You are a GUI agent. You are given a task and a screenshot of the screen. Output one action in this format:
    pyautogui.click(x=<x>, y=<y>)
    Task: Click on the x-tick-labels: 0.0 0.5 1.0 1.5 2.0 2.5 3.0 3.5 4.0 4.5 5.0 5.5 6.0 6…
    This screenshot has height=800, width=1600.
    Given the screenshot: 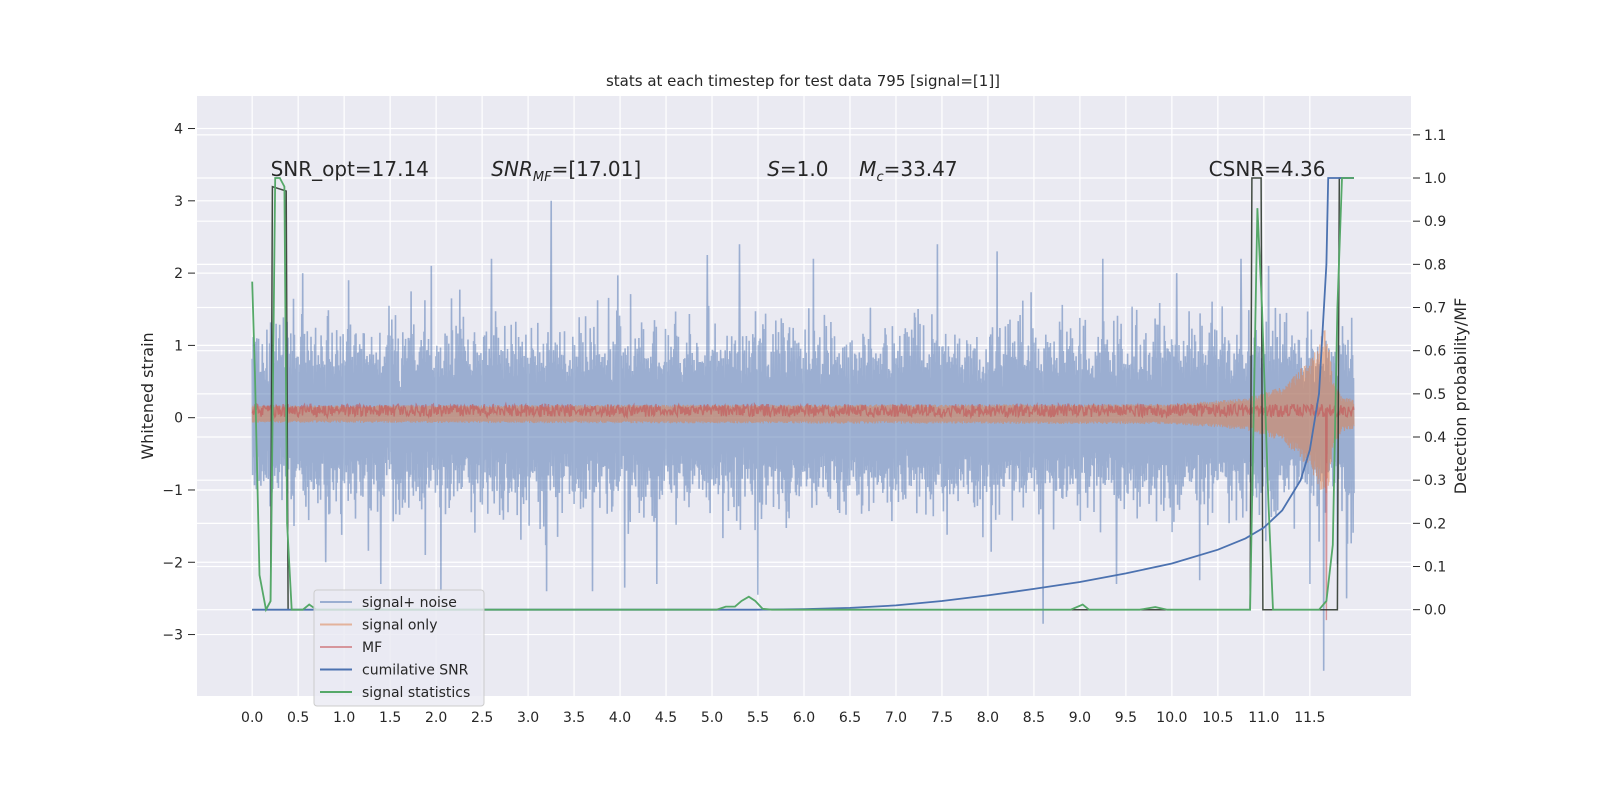 What is the action you would take?
    pyautogui.click(x=783, y=718)
    